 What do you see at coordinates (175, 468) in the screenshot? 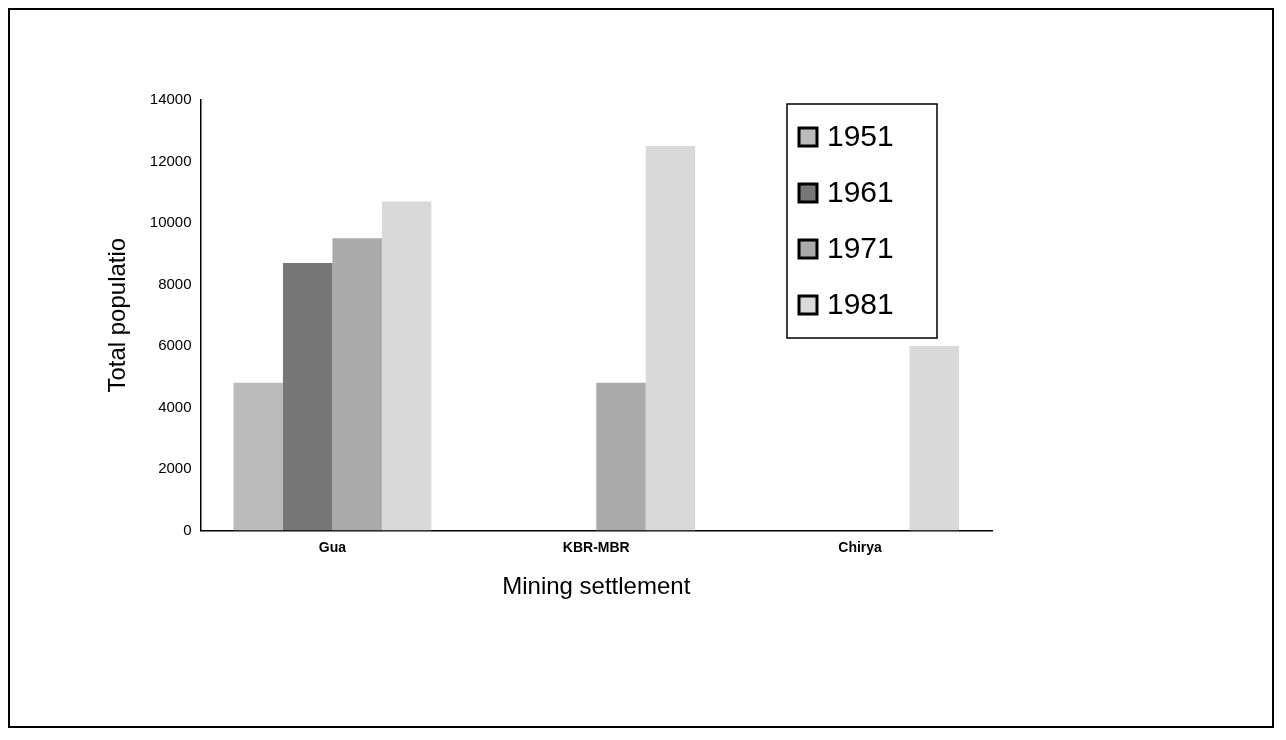
I see `y-tick-label: 2000` at bounding box center [175, 468].